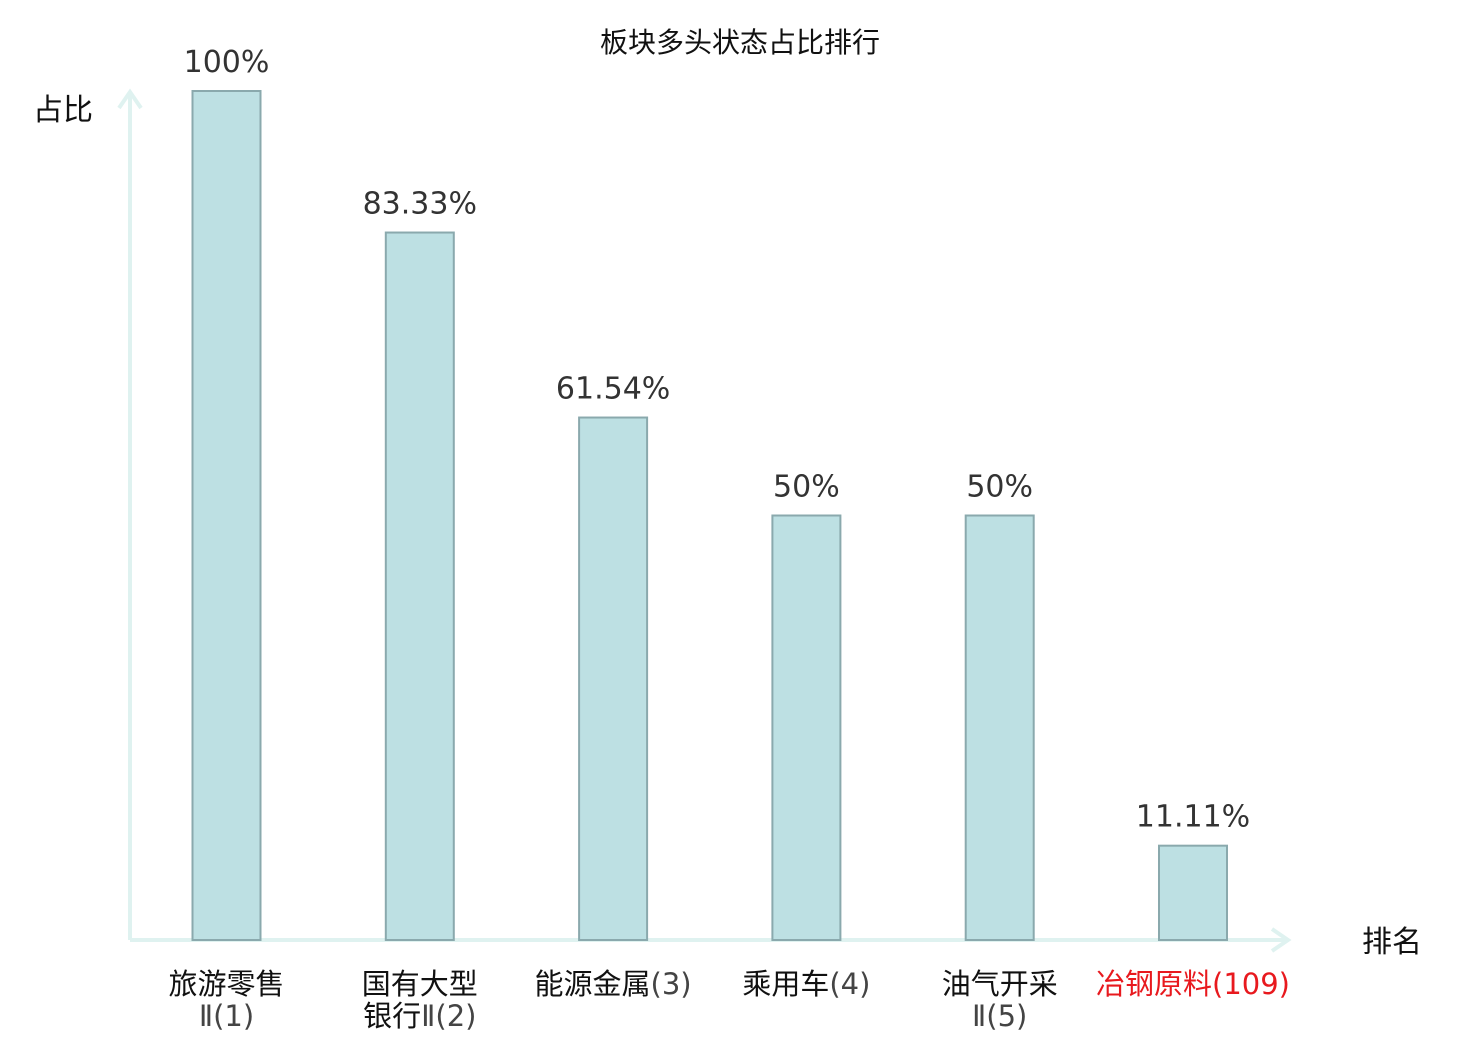 This screenshot has width=1480, height=1040. What do you see at coordinates (1193, 817) in the screenshot?
I see `value-label-6: 11.11%` at bounding box center [1193, 817].